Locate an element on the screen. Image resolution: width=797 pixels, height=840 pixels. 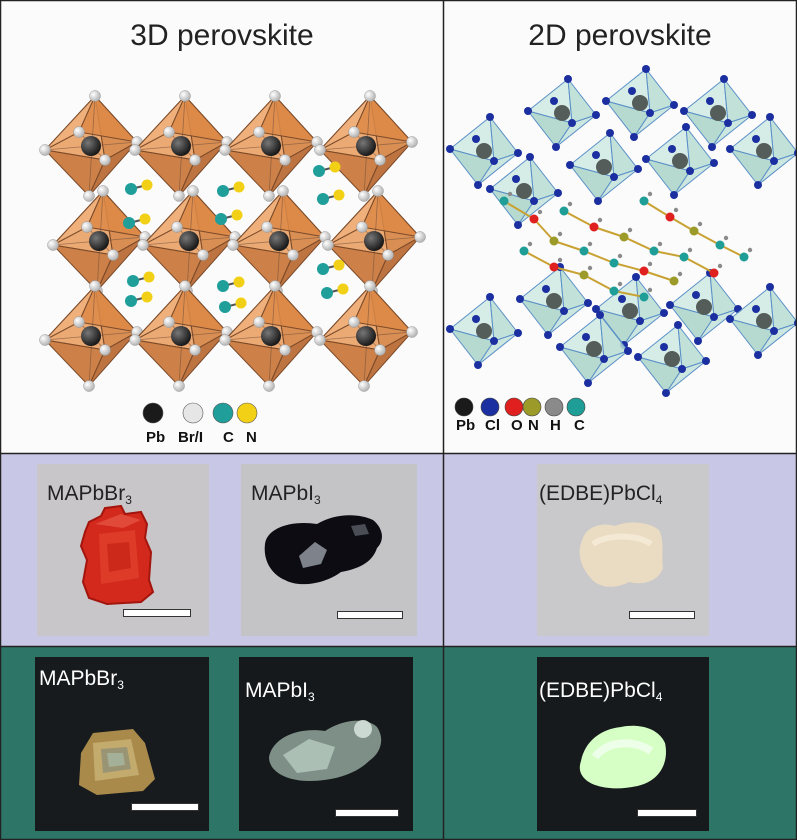
uv-row-3d: MAPbBr3 MAPbI3 is located at coordinates (222, 743).